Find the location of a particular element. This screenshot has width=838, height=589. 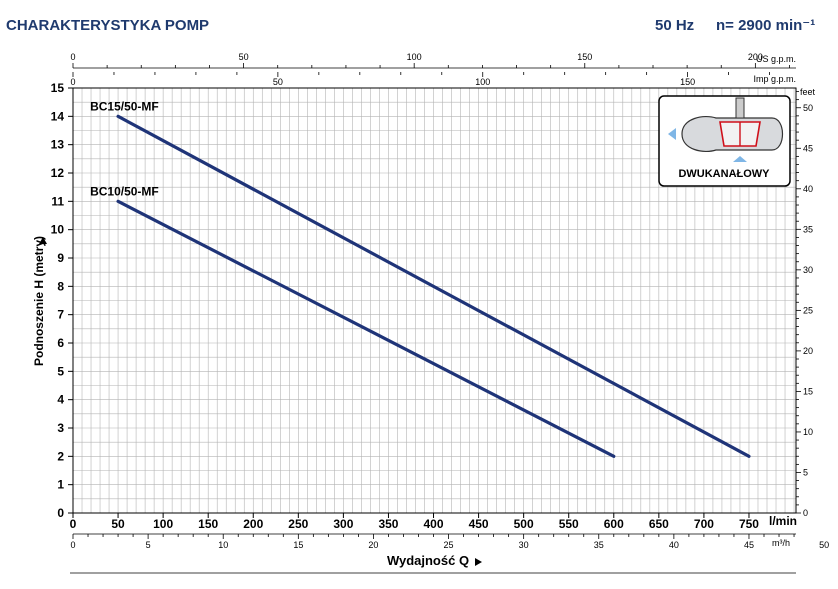

x-tick-label: 600 is located at coordinates (614, 524).